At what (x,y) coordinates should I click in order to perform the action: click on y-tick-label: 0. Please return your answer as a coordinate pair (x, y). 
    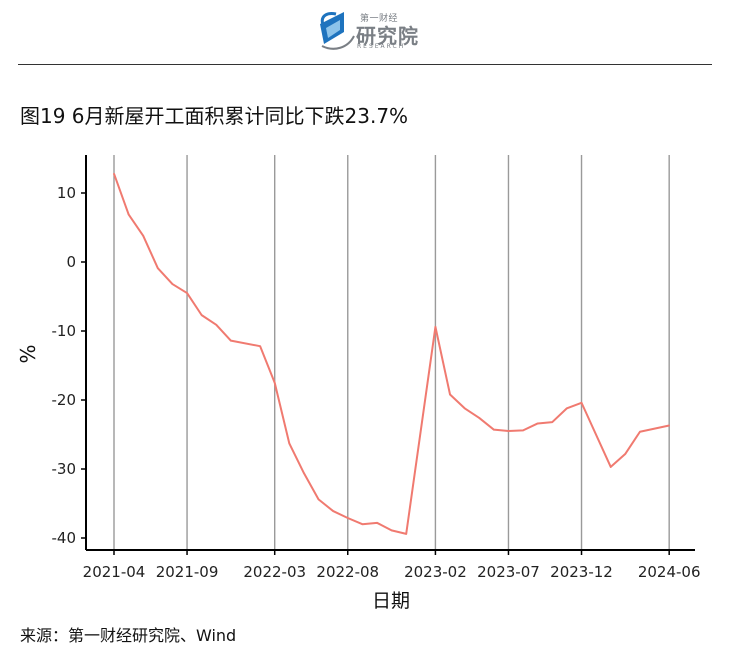
    Looking at the image, I should click on (71, 262).